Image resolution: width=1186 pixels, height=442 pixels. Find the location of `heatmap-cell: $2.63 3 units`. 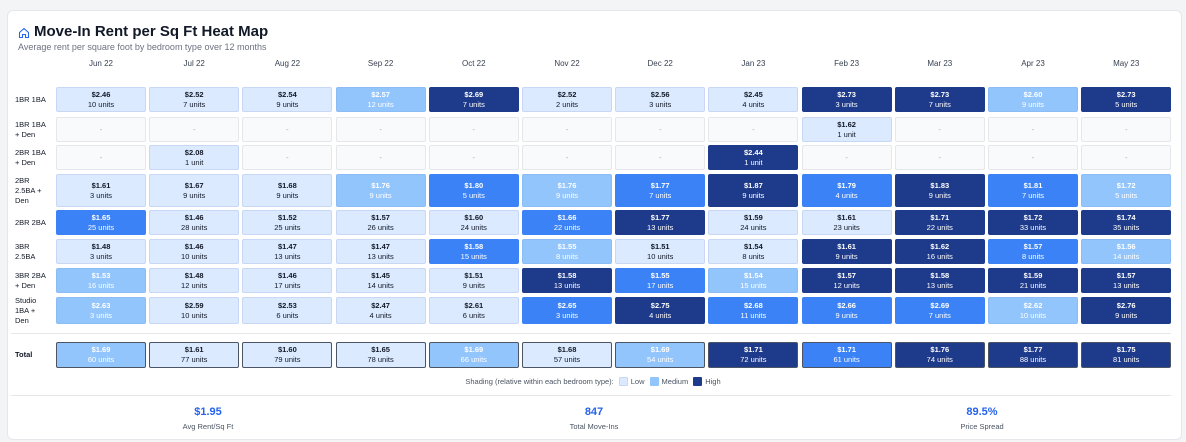

heatmap-cell: $2.63 3 units is located at coordinates (101, 310).